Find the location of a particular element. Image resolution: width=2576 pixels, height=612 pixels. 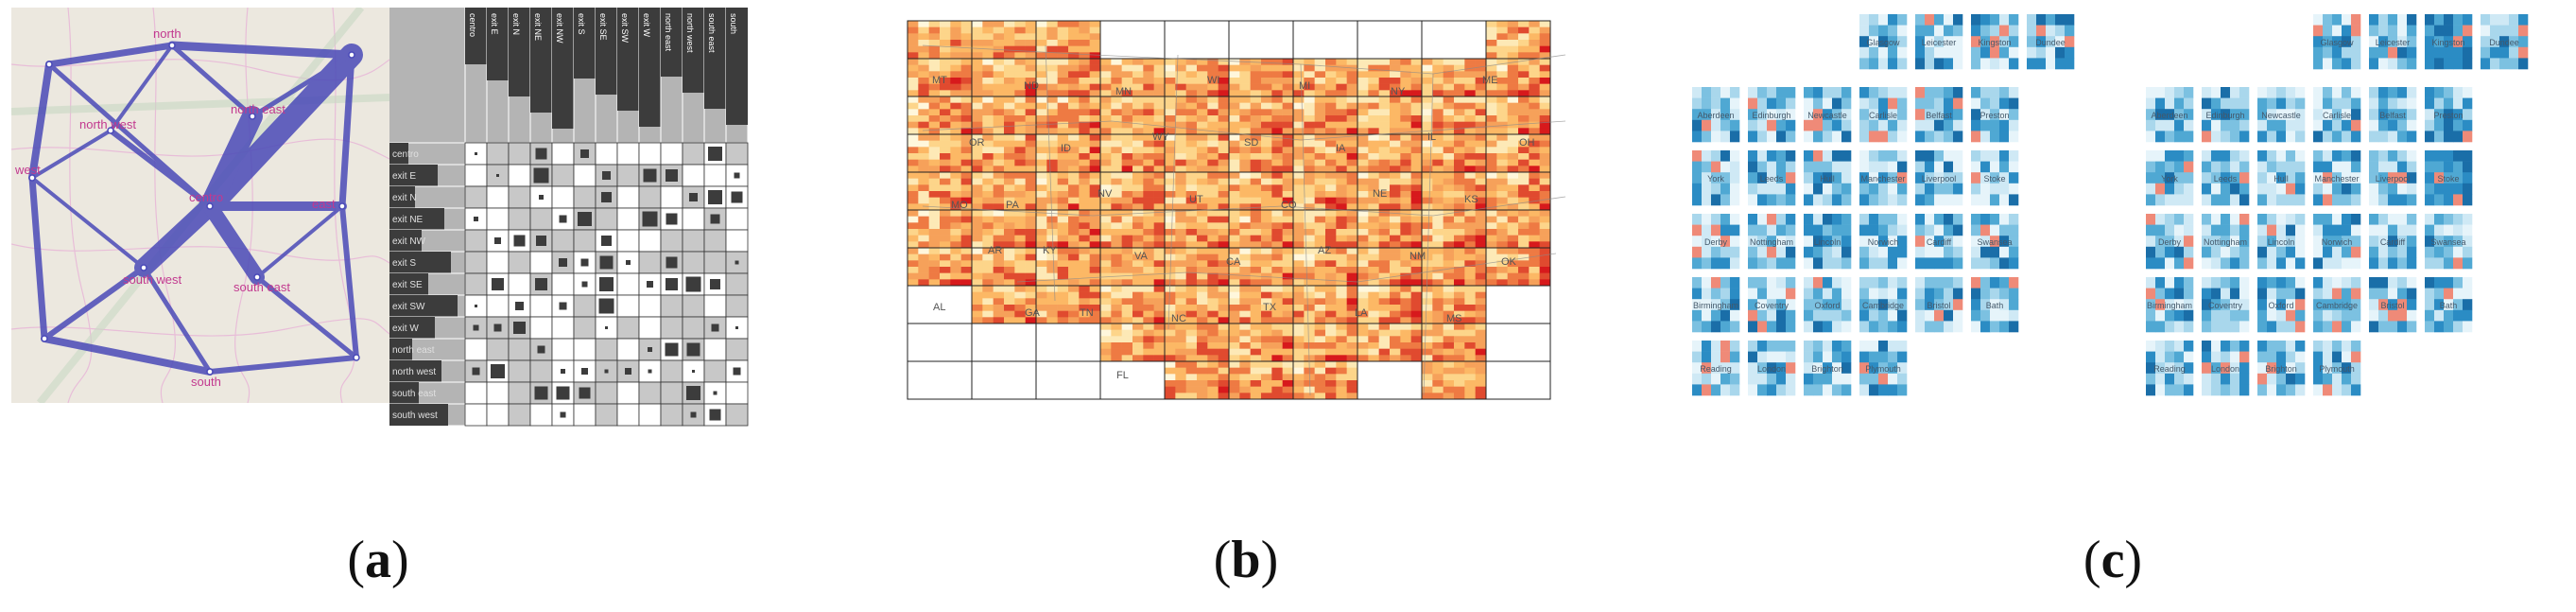

city-tile: Liverpool is located at coordinates (1939, 178).